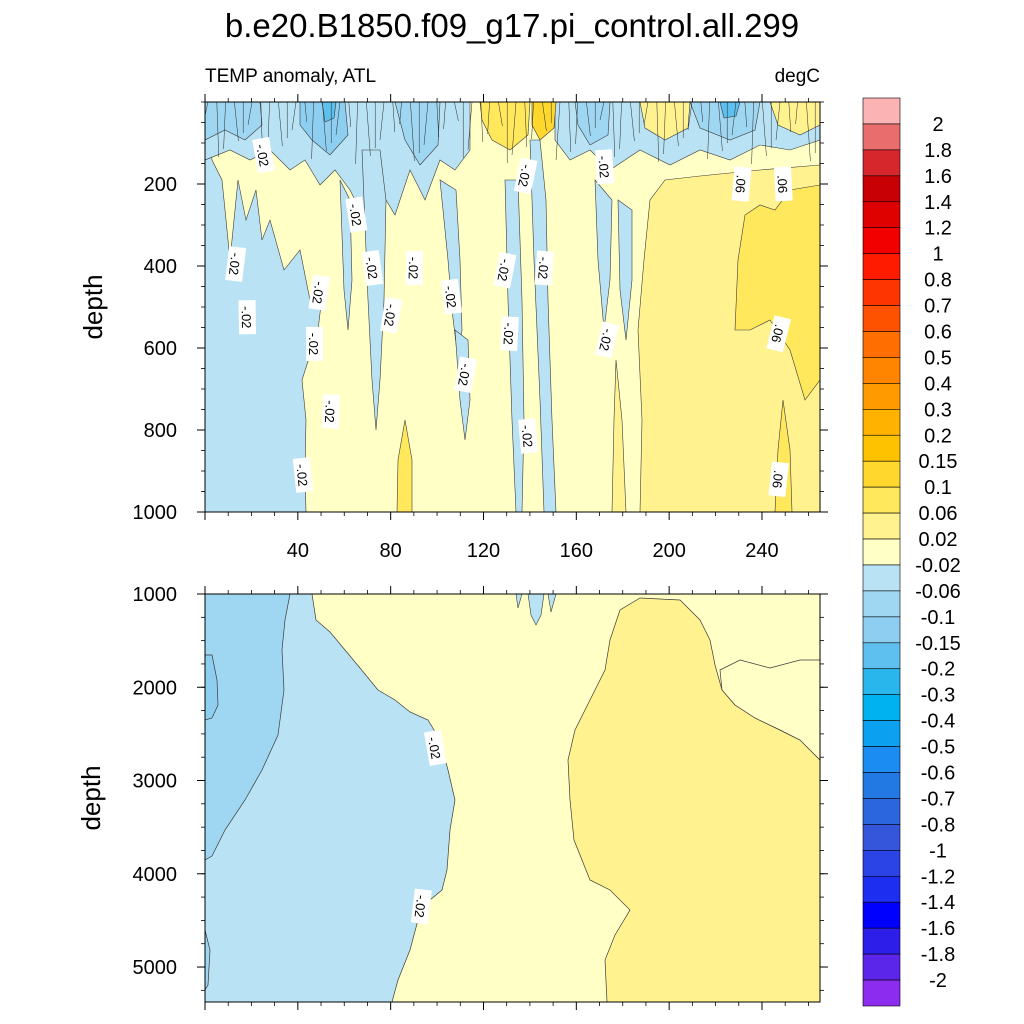 This screenshot has height=1024, width=1024. Describe the element at coordinates (155, 688) in the screenshot. I see `y-tick-label-bottom: 2000` at that location.